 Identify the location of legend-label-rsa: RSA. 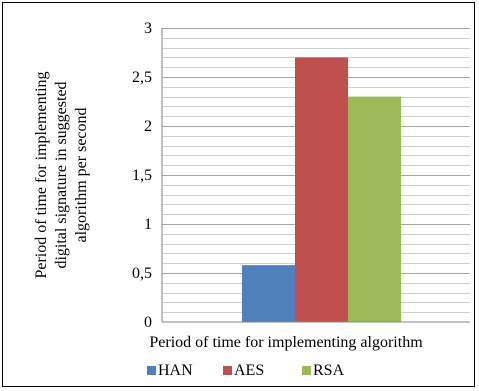
(329, 370).